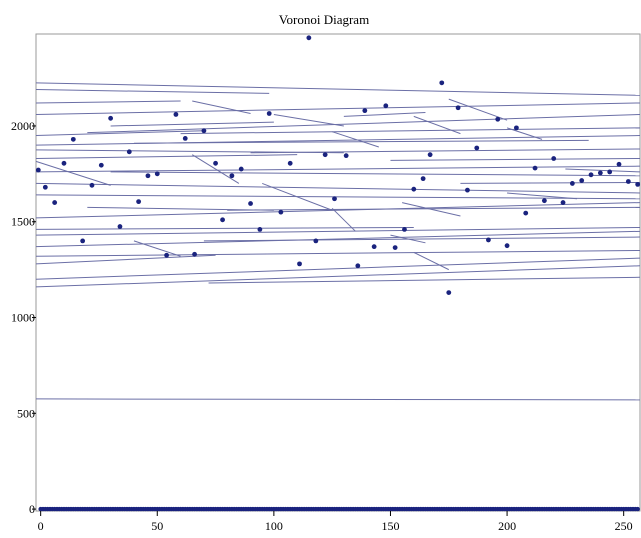 The image size is (641, 538). What do you see at coordinates (274, 526) in the screenshot?
I see `x-tick-label: 100` at bounding box center [274, 526].